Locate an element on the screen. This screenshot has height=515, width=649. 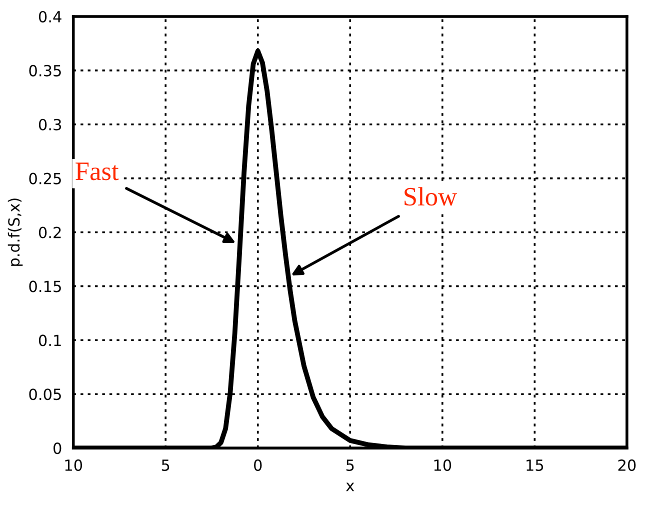
y-tick-label: 0 is located at coordinates (58, 448).